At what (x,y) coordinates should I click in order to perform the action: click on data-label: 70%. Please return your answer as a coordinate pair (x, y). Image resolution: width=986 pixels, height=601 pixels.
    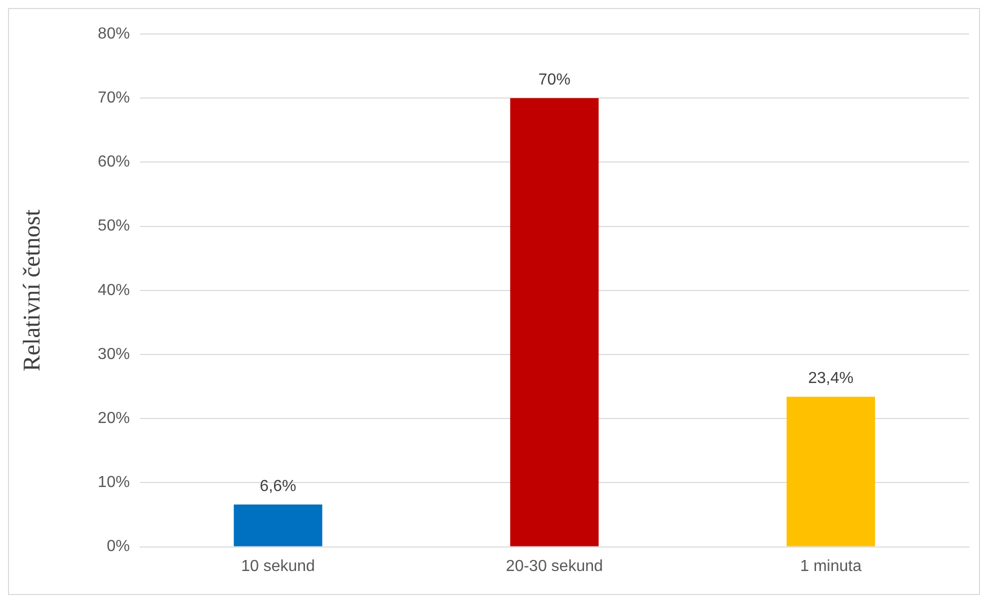
    Looking at the image, I should click on (554, 80).